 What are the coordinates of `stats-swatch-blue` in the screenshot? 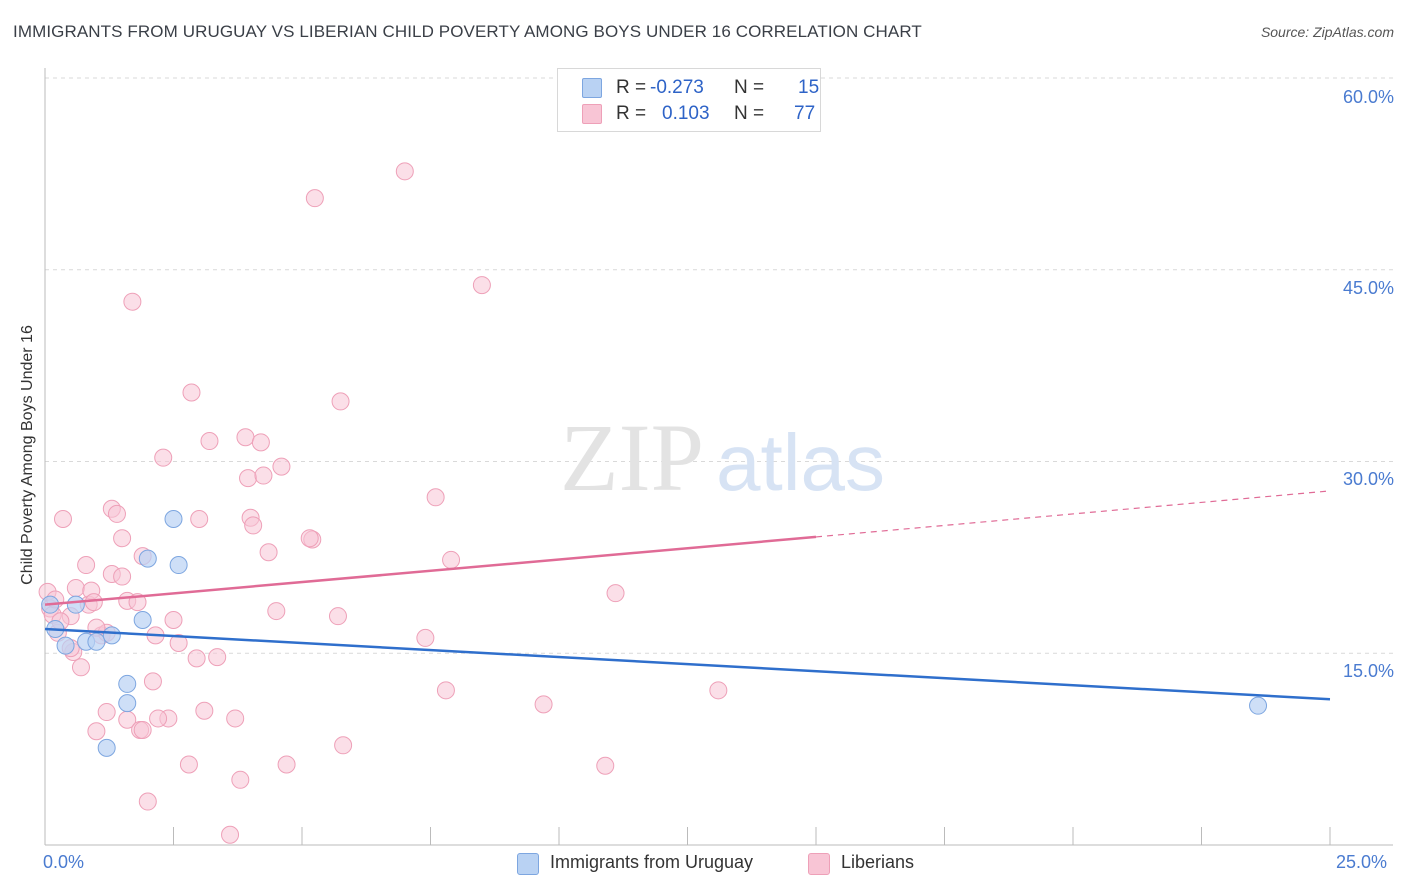 It's located at (592, 88).